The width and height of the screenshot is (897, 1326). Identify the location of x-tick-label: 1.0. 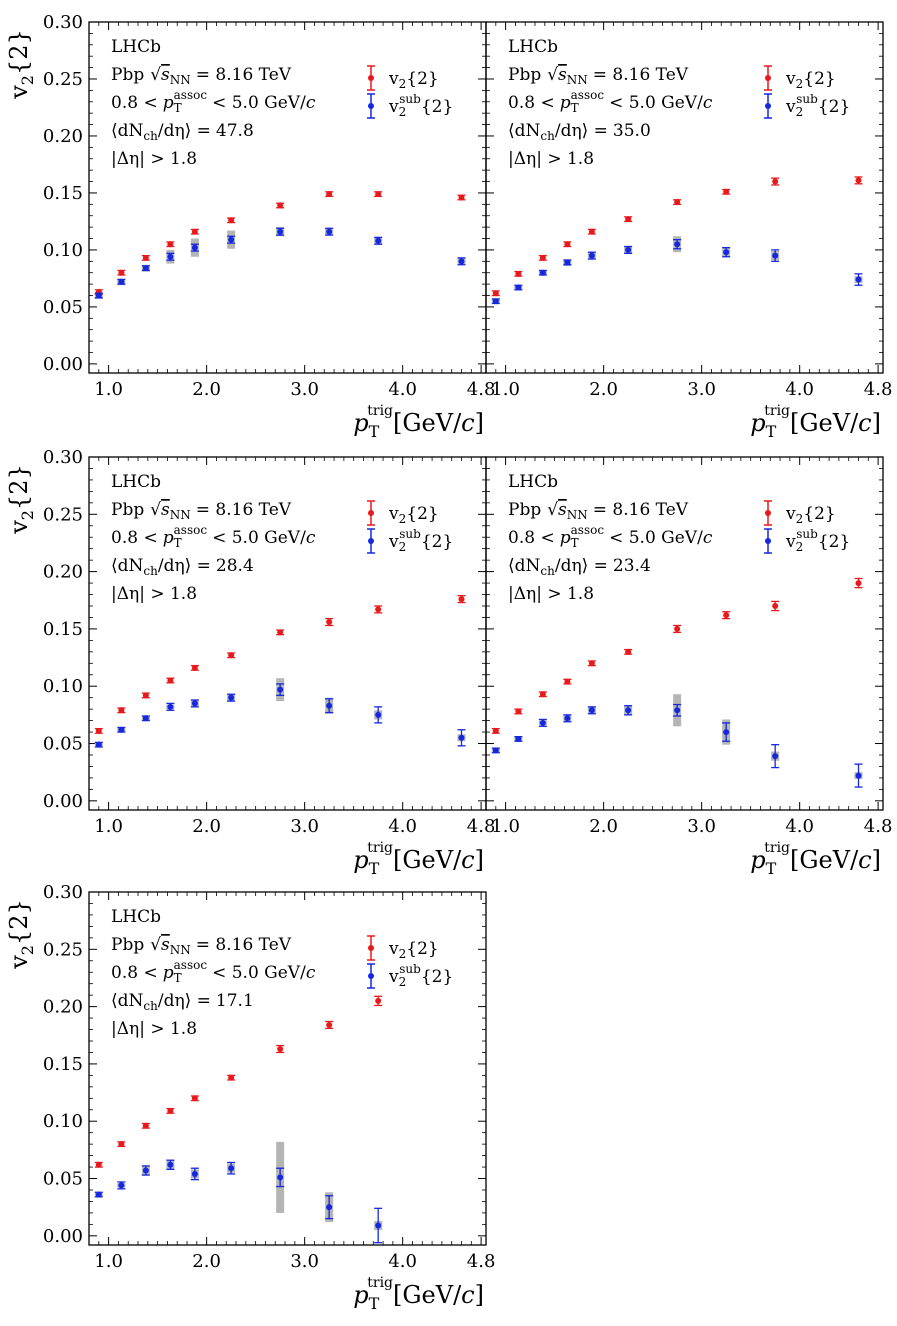
(108, 826).